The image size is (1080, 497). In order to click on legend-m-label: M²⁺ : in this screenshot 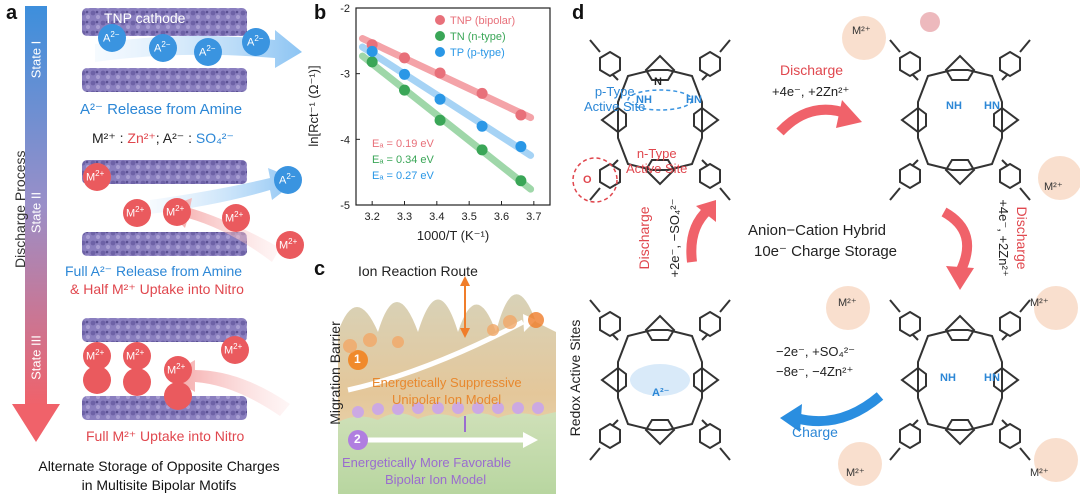, I will do `click(110, 138)`.